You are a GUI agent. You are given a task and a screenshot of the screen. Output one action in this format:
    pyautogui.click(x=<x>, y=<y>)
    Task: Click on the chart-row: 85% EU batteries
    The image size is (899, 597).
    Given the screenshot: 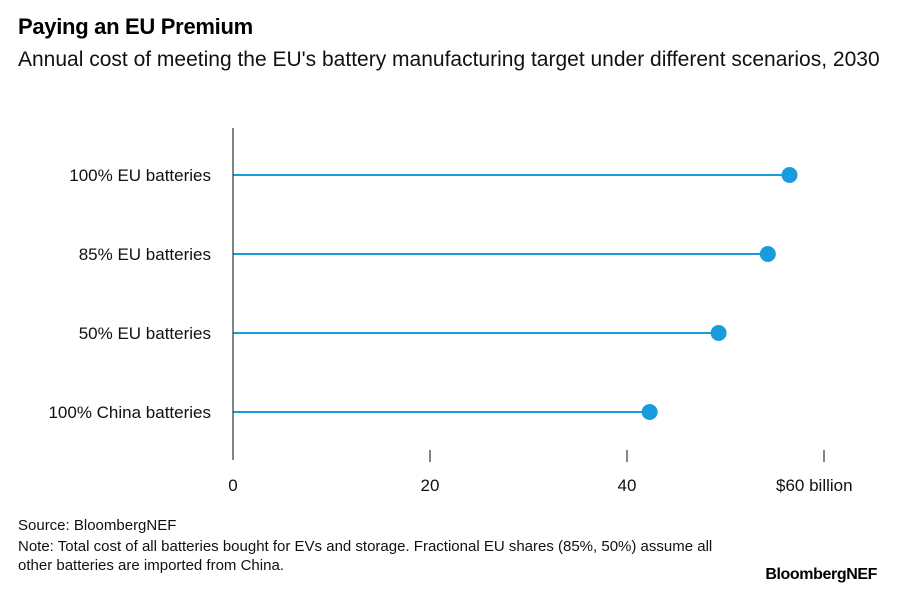 What is the action you would take?
    pyautogui.click(x=427, y=254)
    